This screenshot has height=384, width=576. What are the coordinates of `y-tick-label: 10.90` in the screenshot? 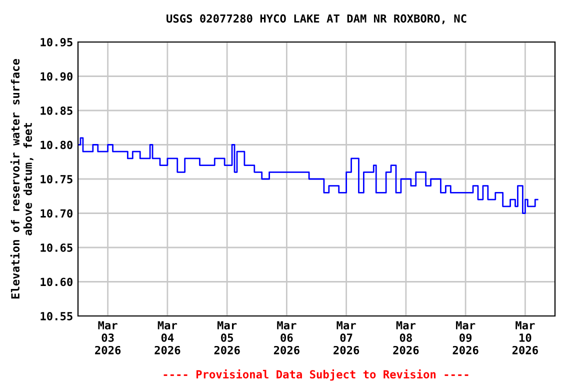 It's located at (56, 76).